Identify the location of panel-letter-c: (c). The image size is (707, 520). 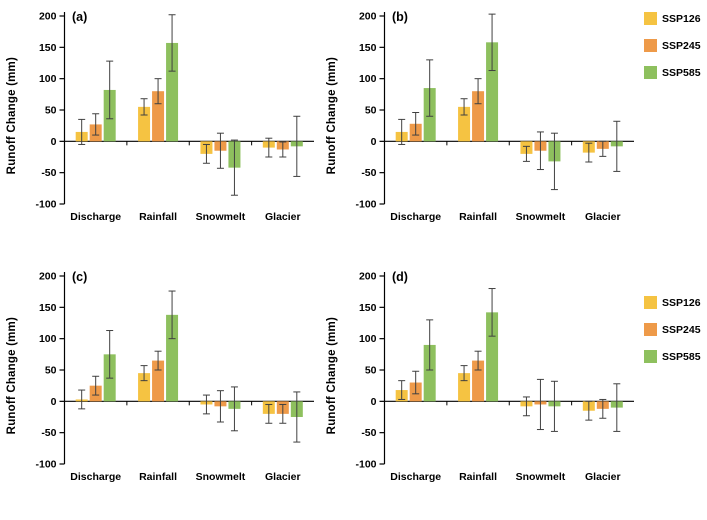
(80, 277).